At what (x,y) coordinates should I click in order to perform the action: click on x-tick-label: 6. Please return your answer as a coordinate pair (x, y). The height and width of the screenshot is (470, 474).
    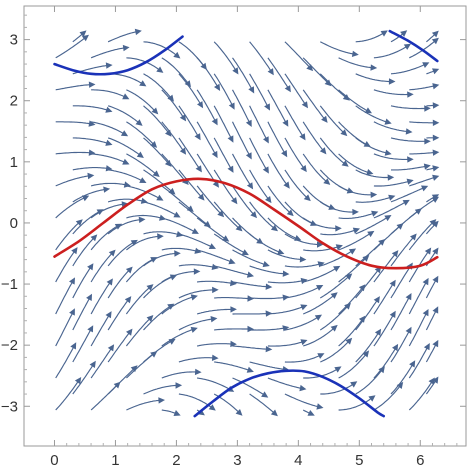
    Looking at the image, I should click on (420, 460).